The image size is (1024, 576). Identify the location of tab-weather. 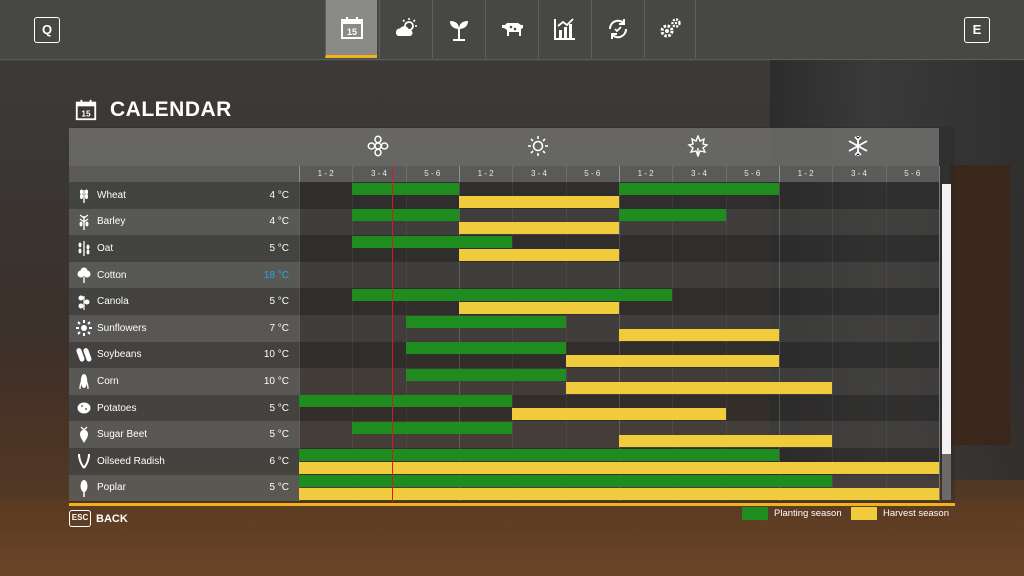
(405, 29).